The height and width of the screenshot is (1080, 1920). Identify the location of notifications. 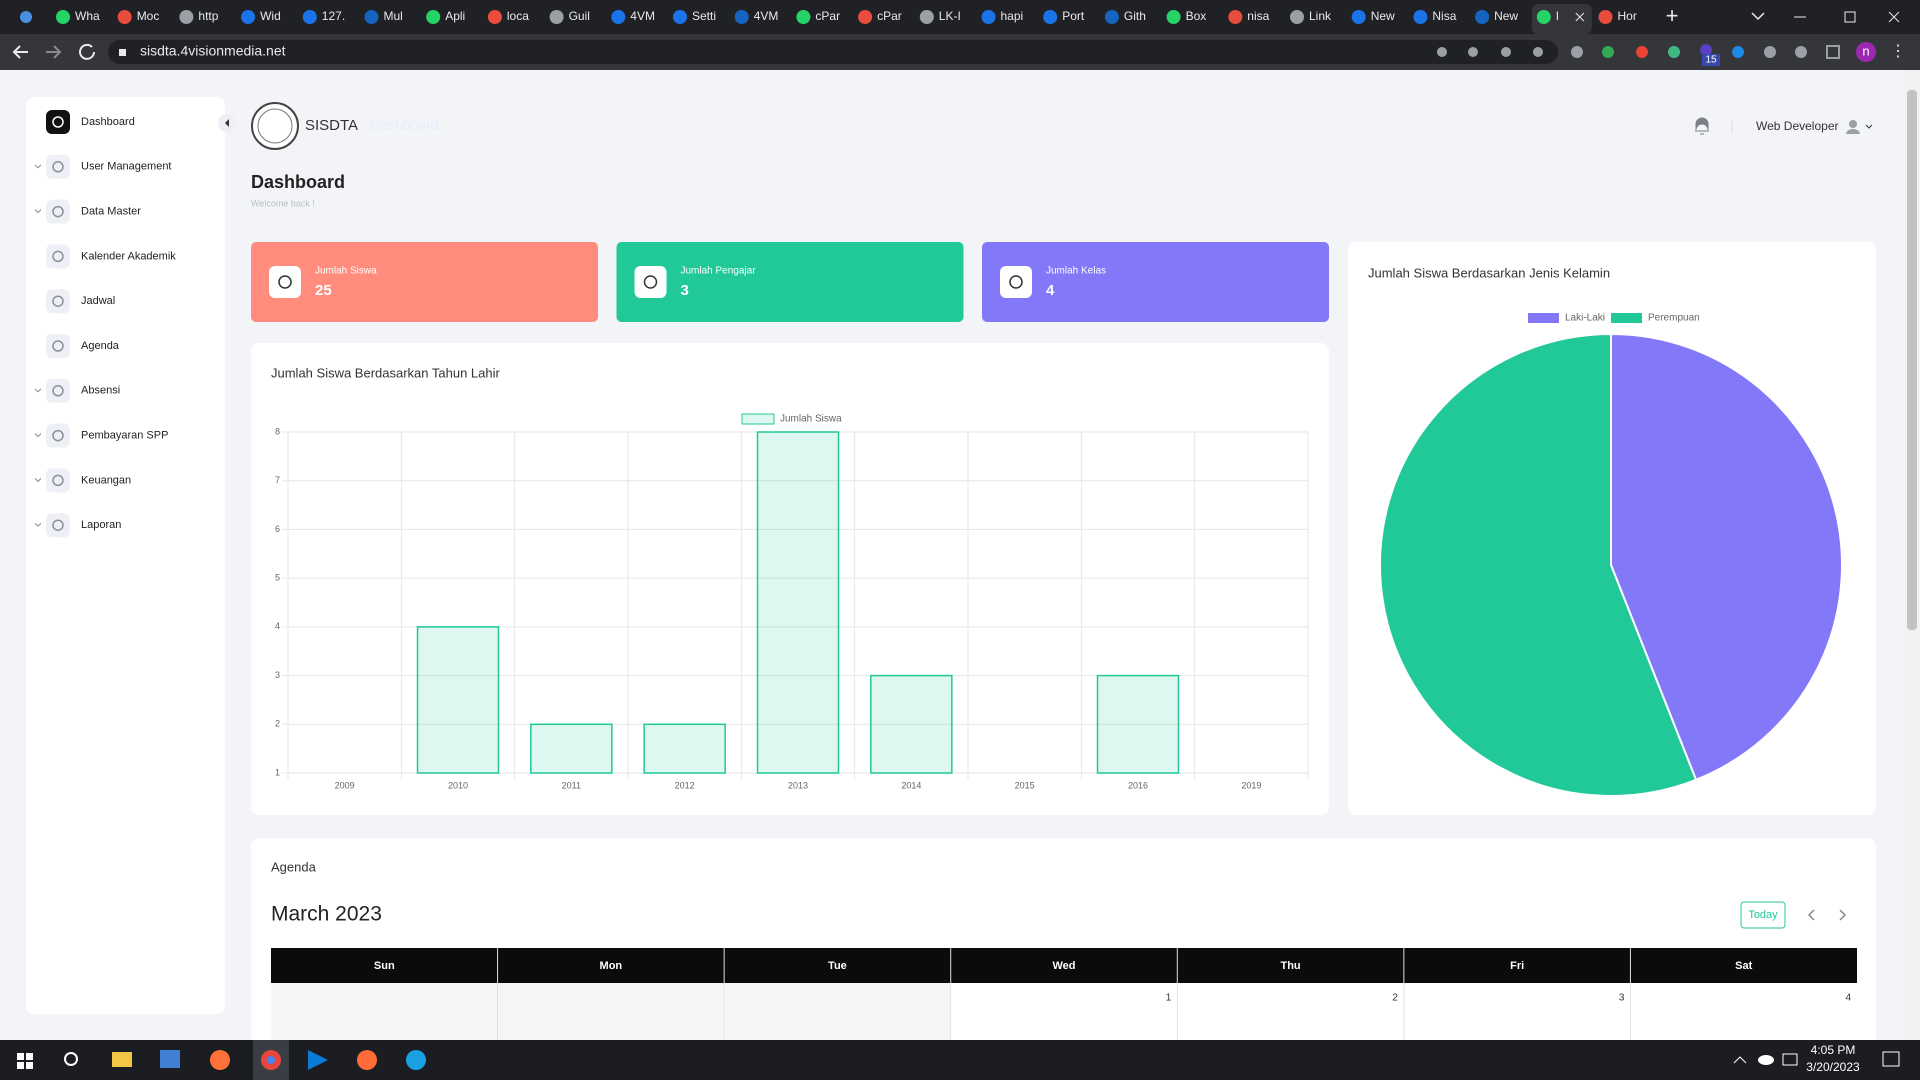
(1891, 1059).